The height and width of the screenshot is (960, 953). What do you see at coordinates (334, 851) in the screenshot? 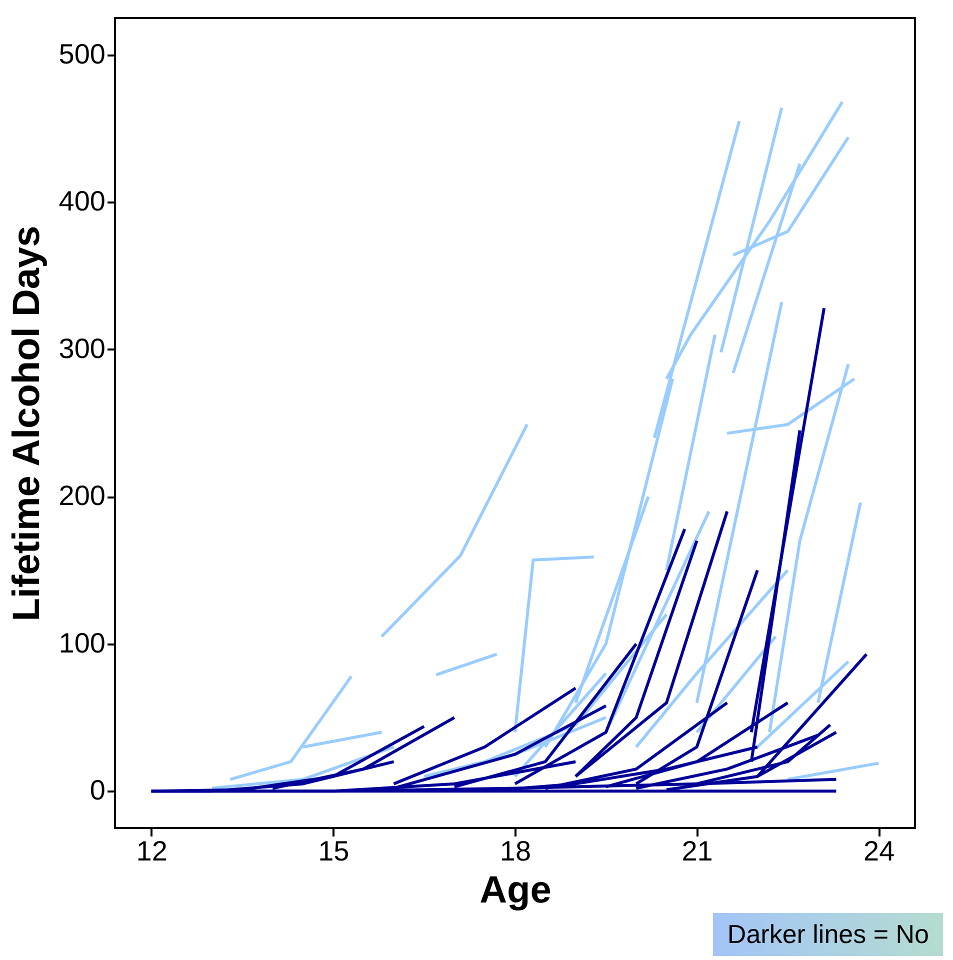
I see `x-tick-label: 15` at bounding box center [334, 851].